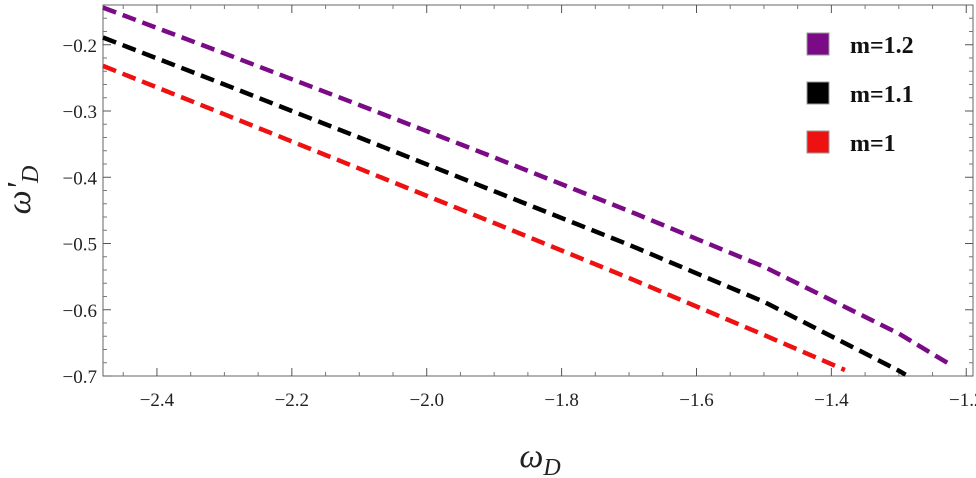 This screenshot has height=478, width=976. Describe the element at coordinates (22, 190) in the screenshot. I see `y-axis-label: ω'D` at that location.